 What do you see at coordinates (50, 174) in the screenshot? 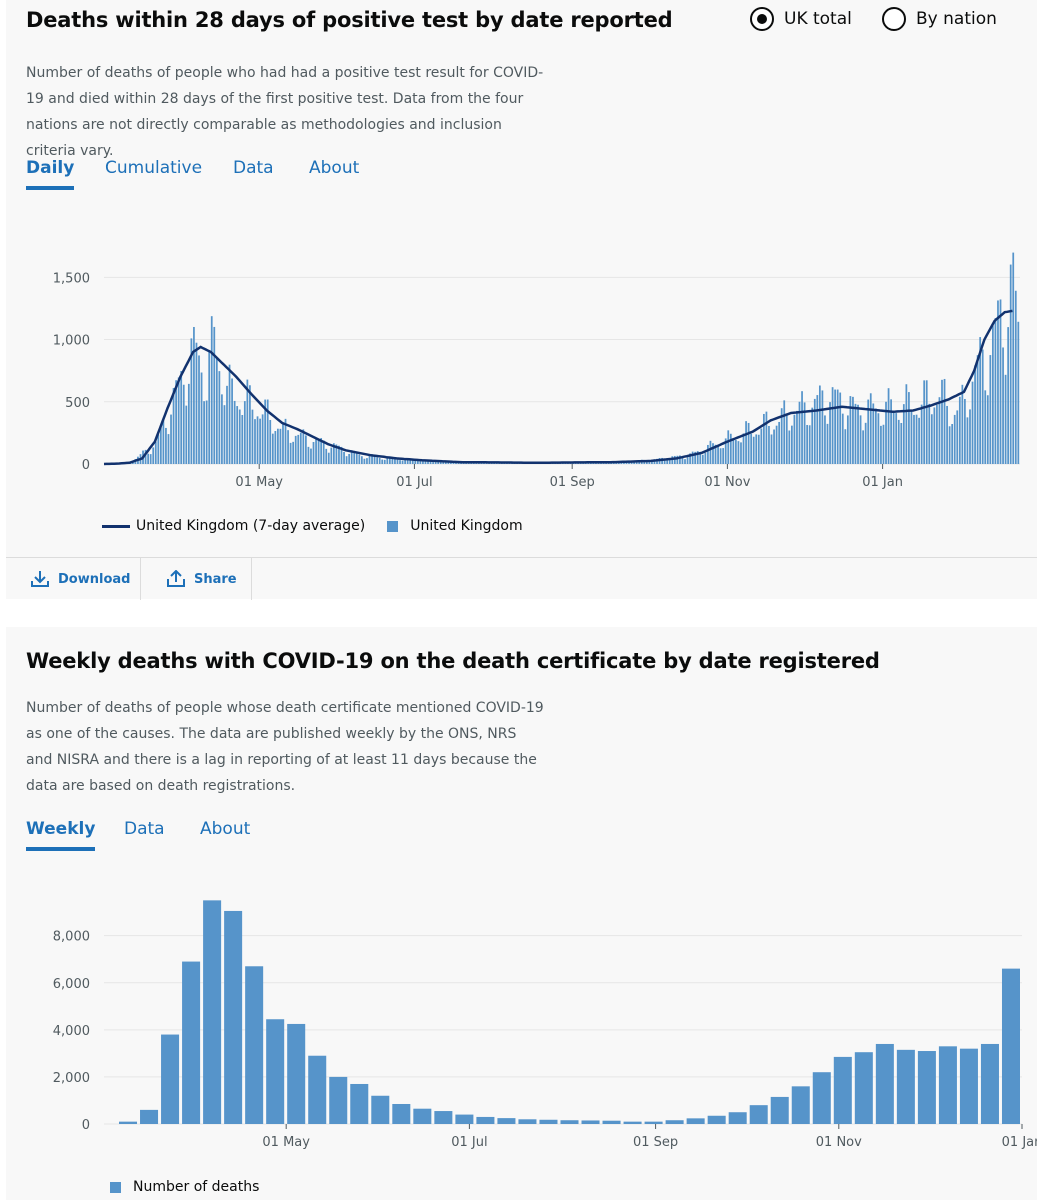
I see `tab-daily: Daily` at bounding box center [50, 174].